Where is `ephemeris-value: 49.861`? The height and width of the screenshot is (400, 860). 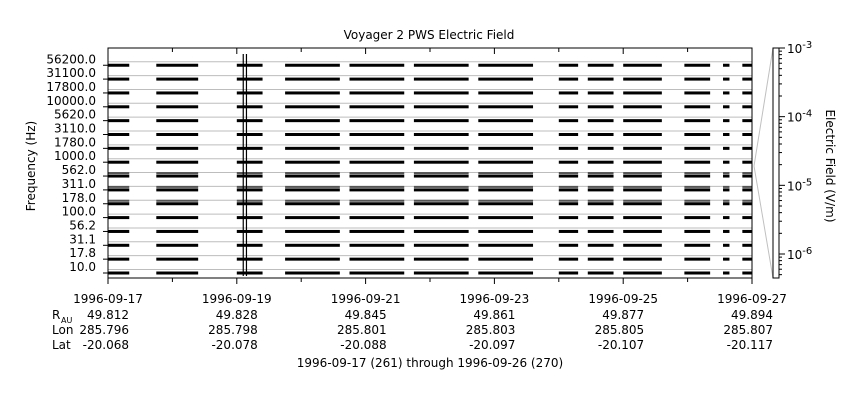 ephemeris-value: 49.861 is located at coordinates (494, 315).